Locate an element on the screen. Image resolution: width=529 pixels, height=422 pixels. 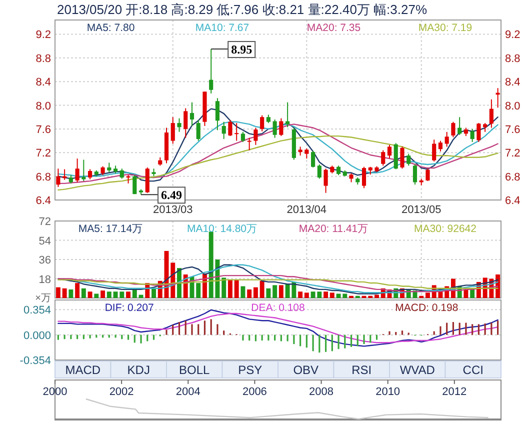
y2-tick-label: 7.2 is located at coordinates (512, 154).